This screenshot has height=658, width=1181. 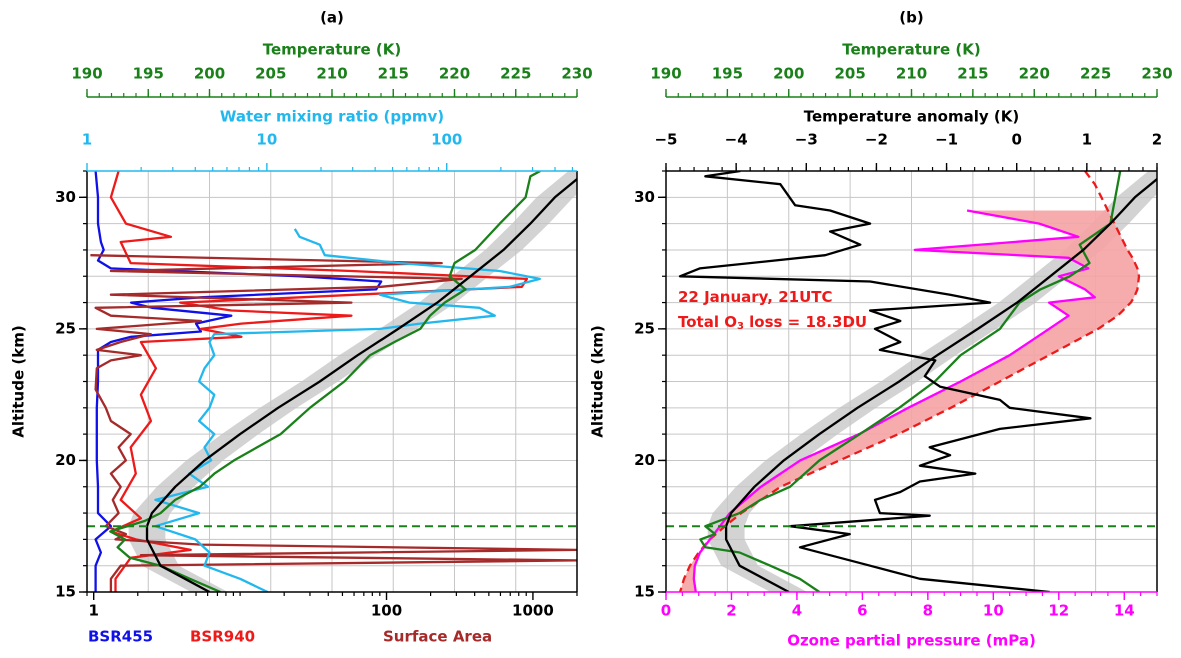 I want to click on x-tick-label: 8, so click(x=928, y=611).